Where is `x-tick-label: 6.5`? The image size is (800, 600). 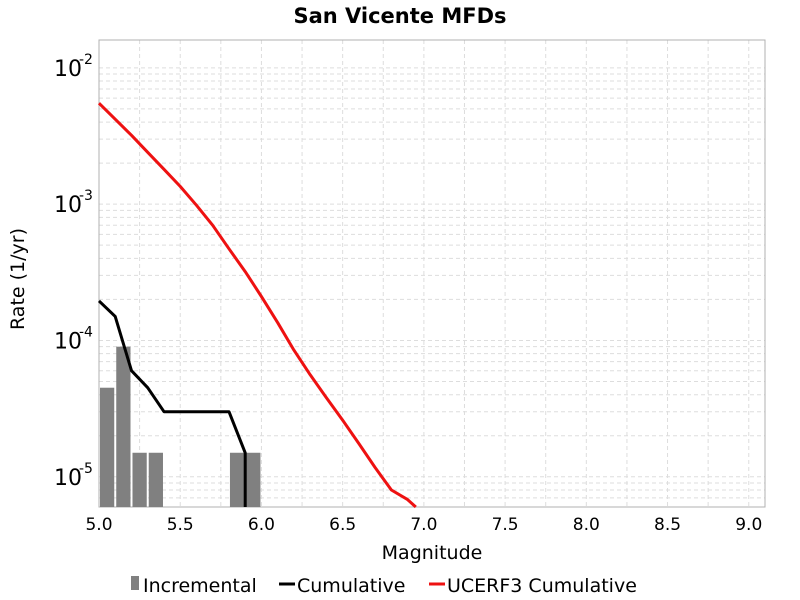
x-tick-label: 6.5 is located at coordinates (342, 525).